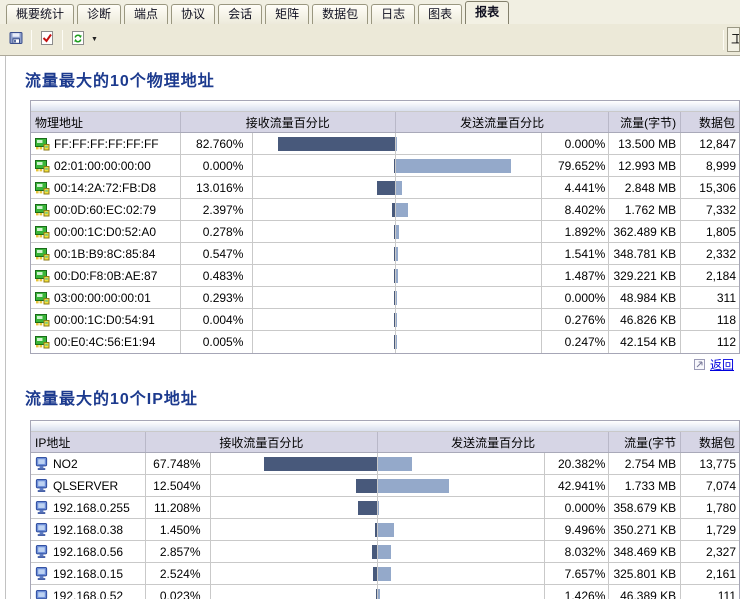 Image resolution: width=740 pixels, height=600 pixels. I want to click on traffic-cell: 329.221 KB, so click(645, 275).